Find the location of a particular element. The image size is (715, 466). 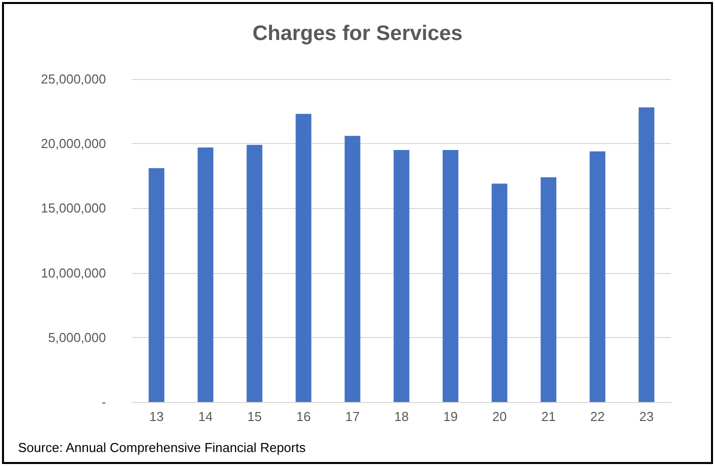

x-tick-label: 15 is located at coordinates (254, 416).